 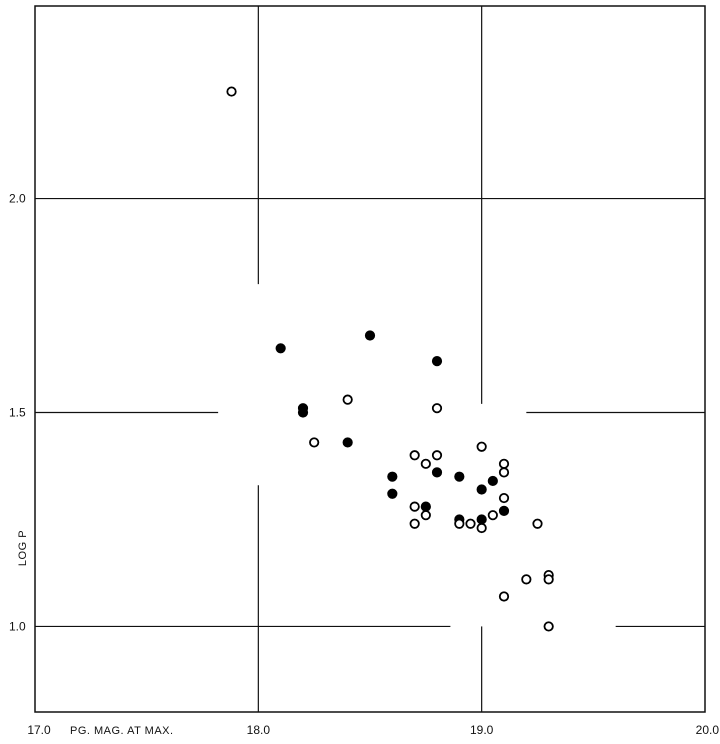 I want to click on y-tick-label: 2.0, so click(x=17, y=199).